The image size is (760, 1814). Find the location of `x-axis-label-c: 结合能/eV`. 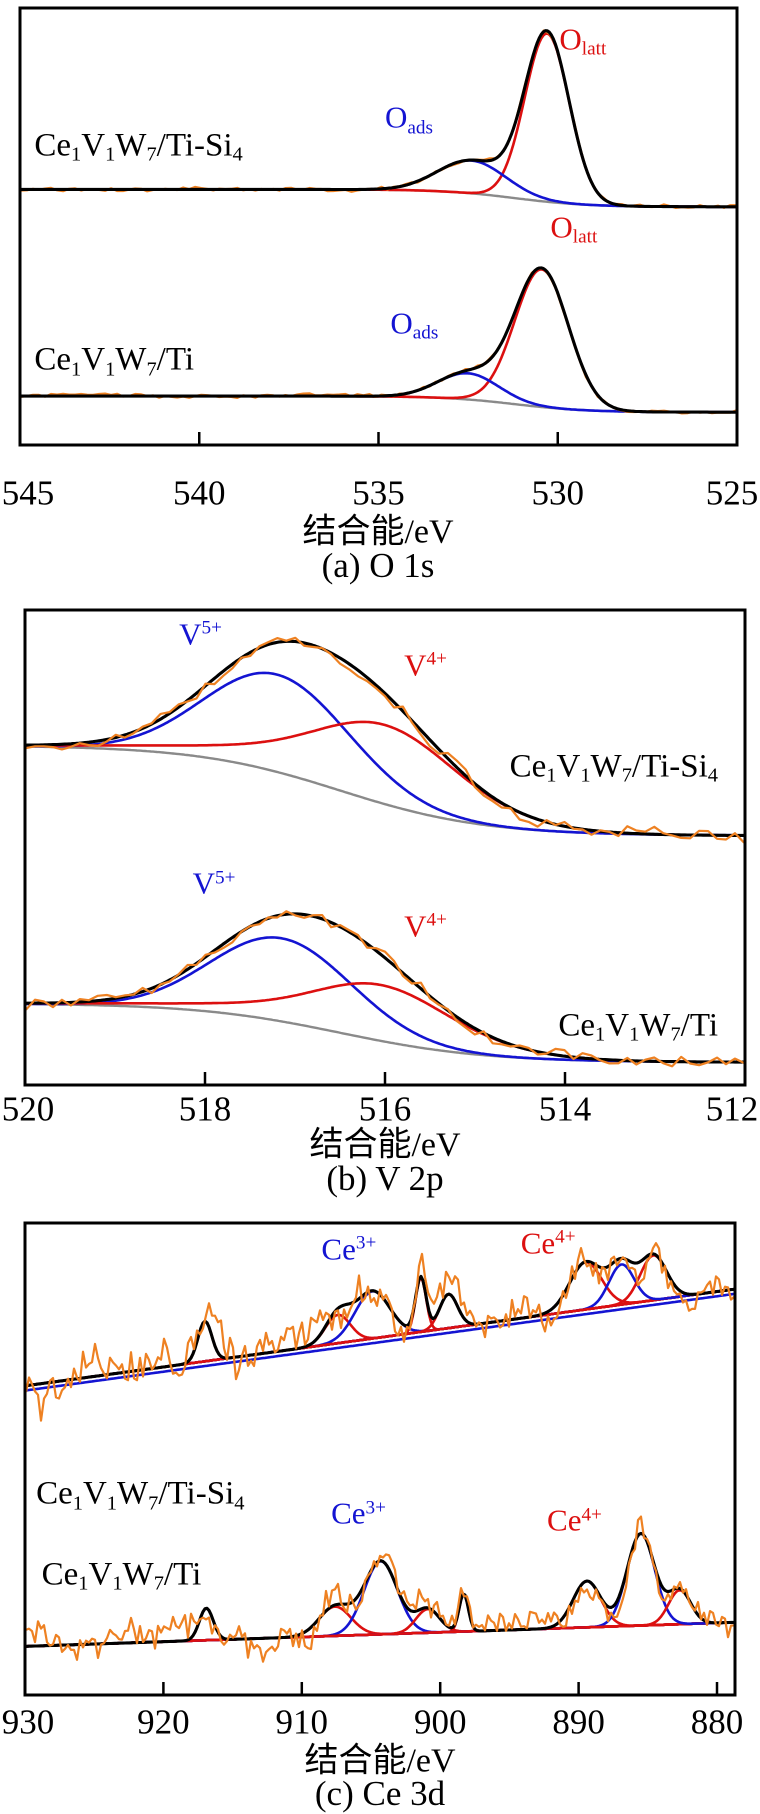

x-axis-label-c: 结合能/eV is located at coordinates (380, 1761).